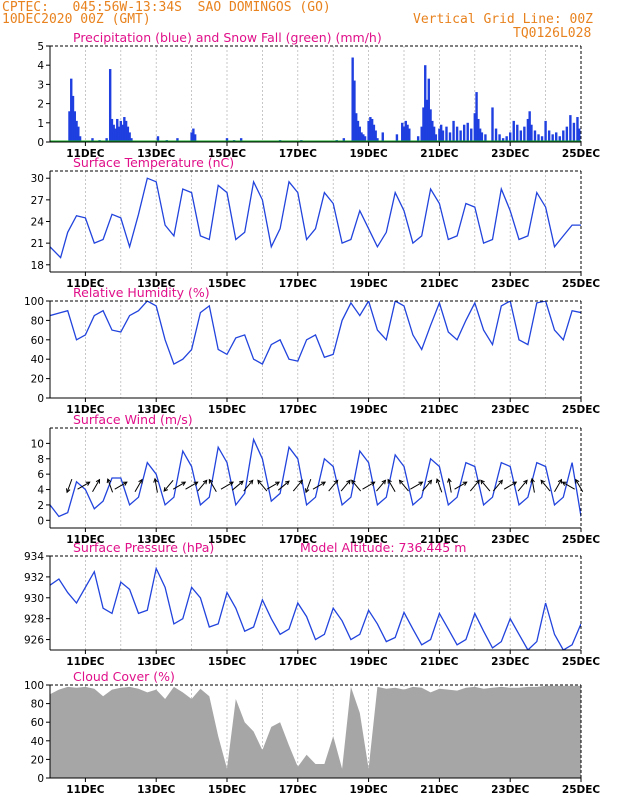 The height and width of the screenshot is (800, 618). I want to click on panel-title: Surface Pressure (hPa), so click(143, 547).